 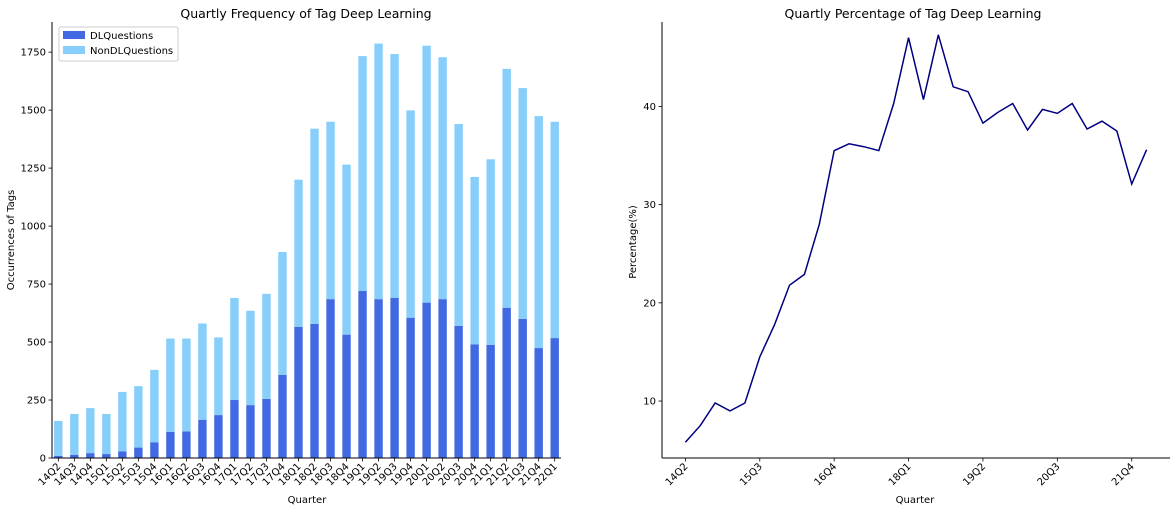 I want to click on left-x-axis-label: Quarter, so click(x=308, y=500).